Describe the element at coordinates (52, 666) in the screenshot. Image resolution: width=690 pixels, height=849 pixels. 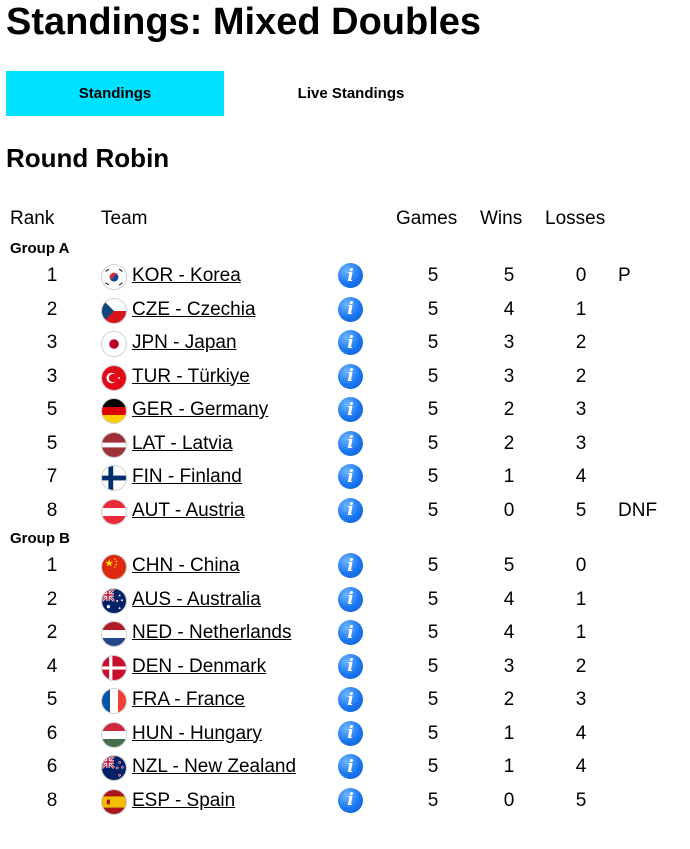
I see `rank-cell: 4` at that location.